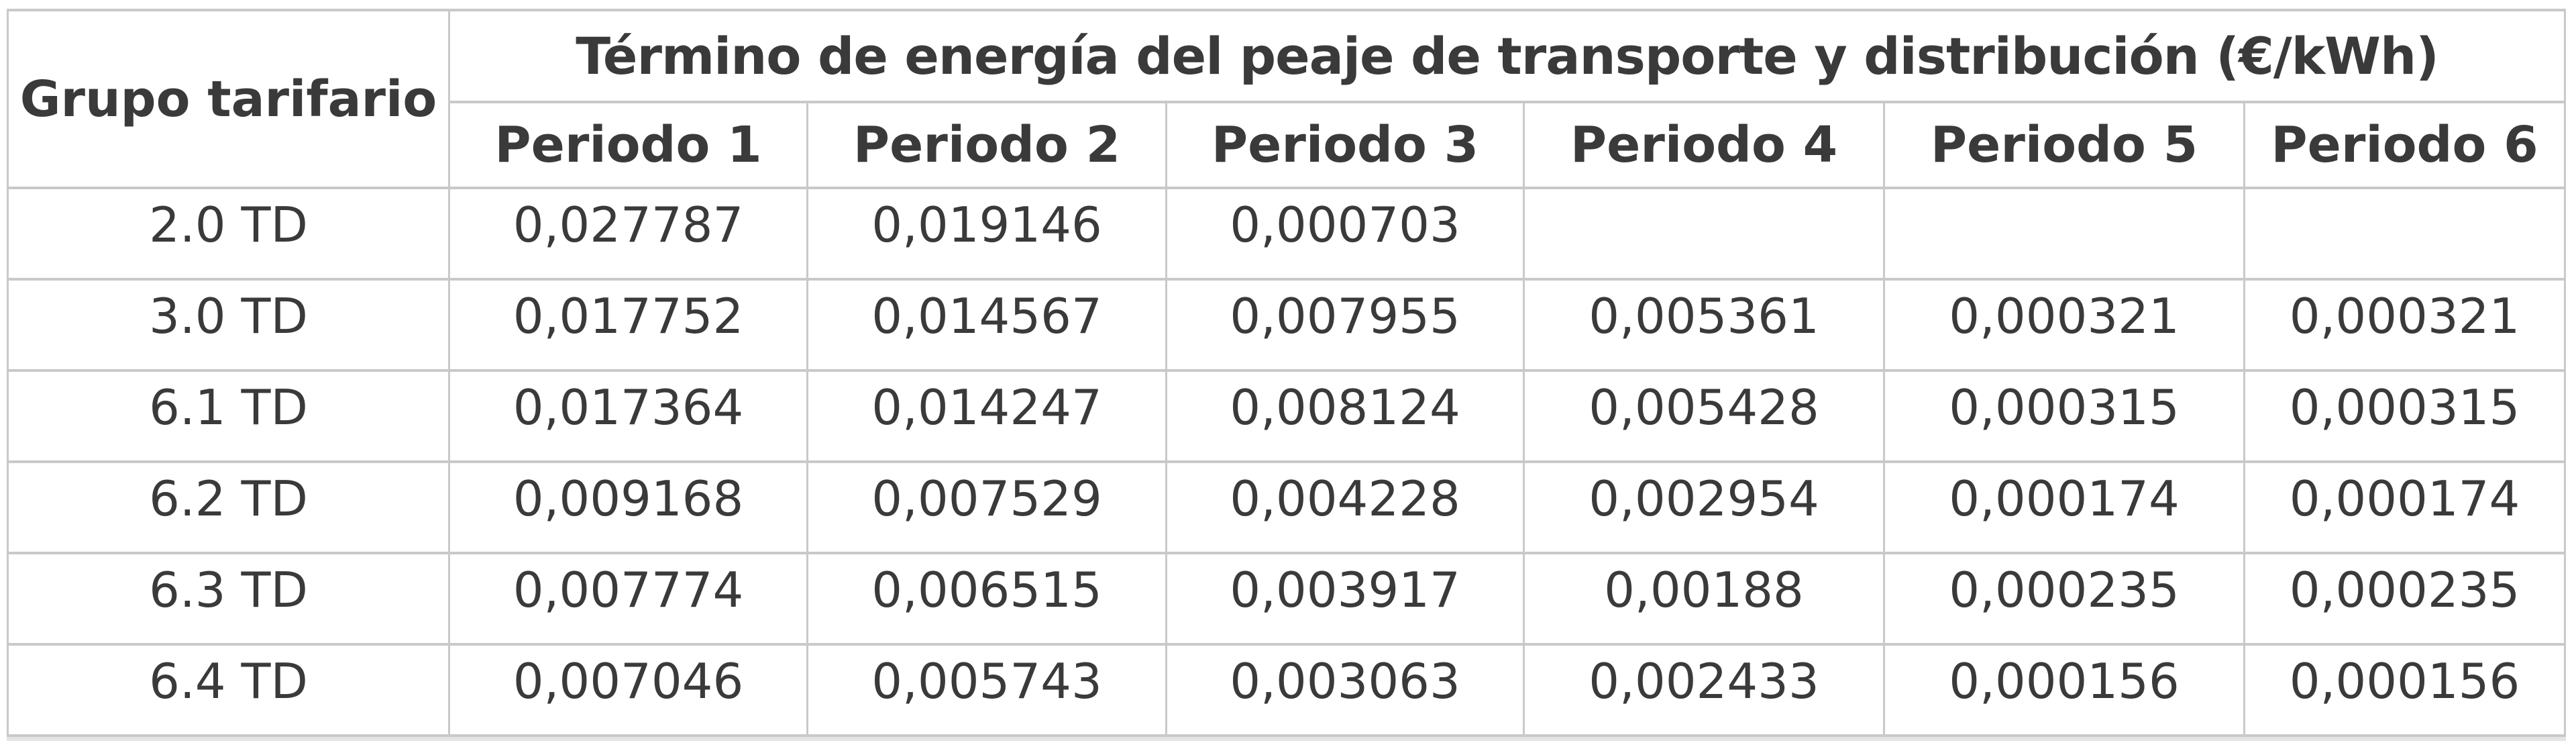  Describe the element at coordinates (628, 507) in the screenshot. I see `table-cell: 0,009168` at that location.